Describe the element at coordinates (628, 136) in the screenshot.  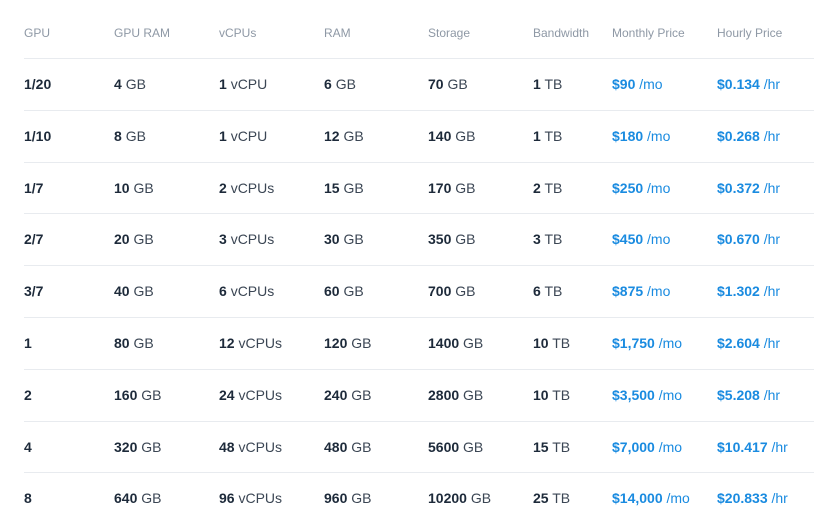
I see `cell-monthly-price-value: $180` at that location.